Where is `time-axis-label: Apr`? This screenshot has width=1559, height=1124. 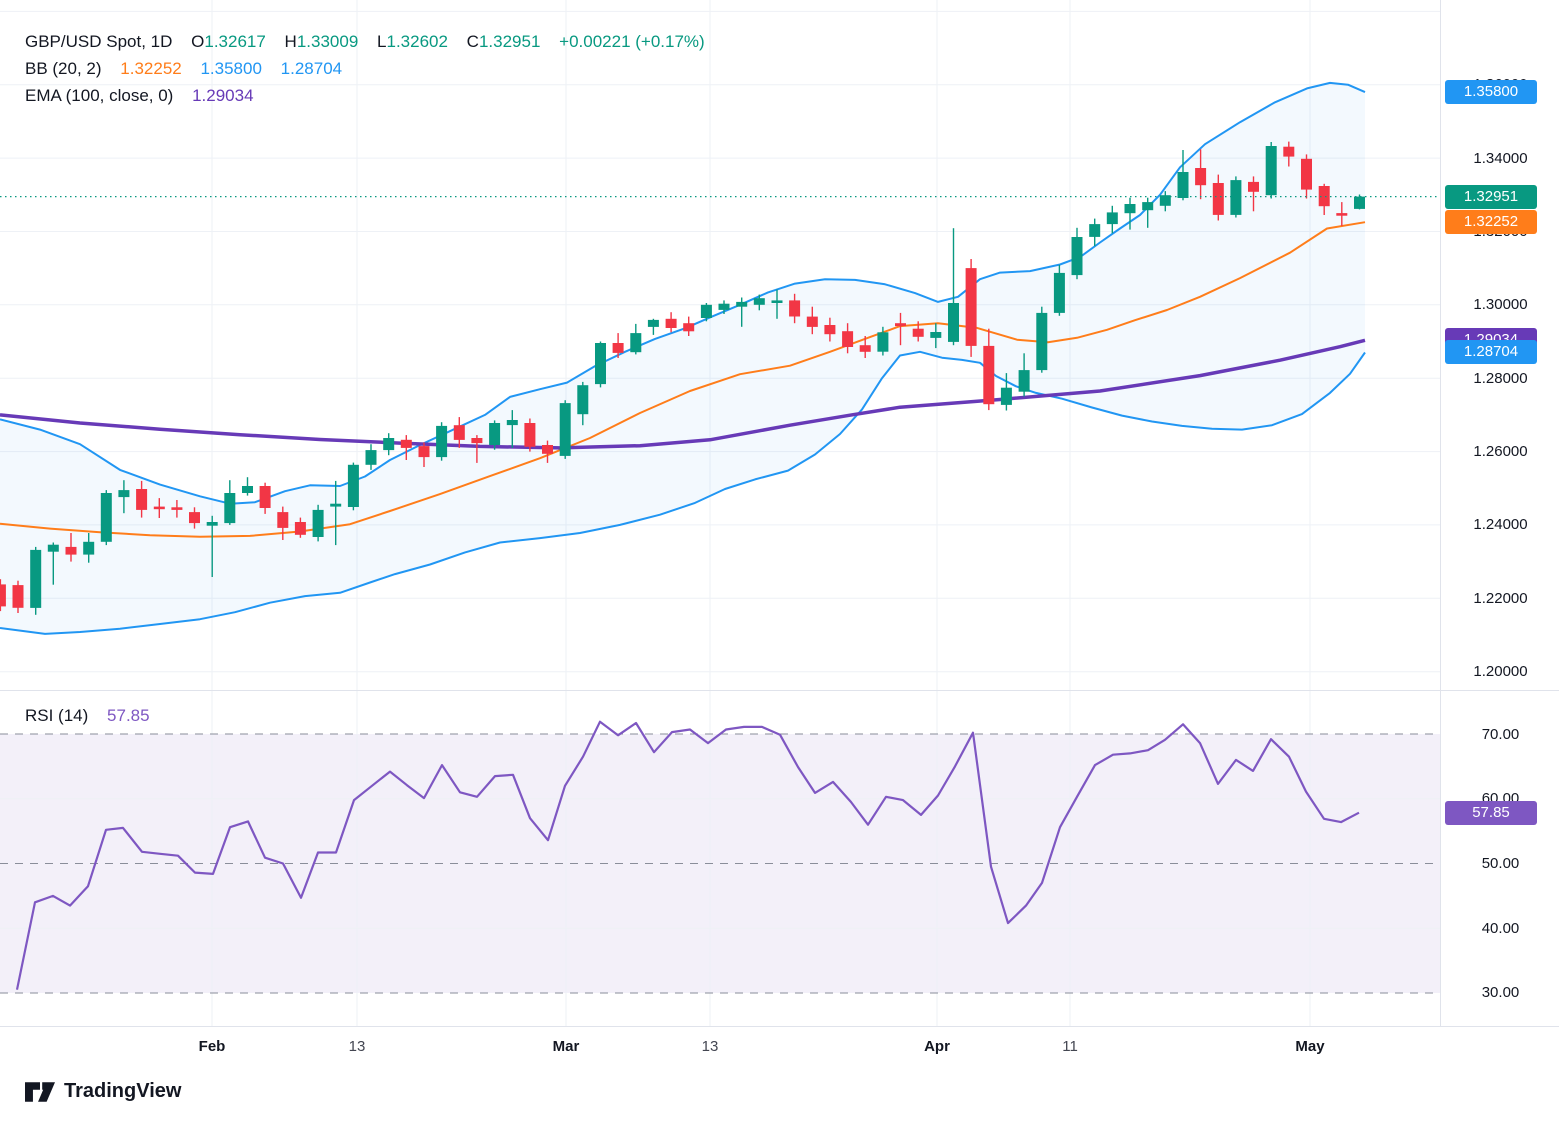 time-axis-label: Apr is located at coordinates (937, 1046).